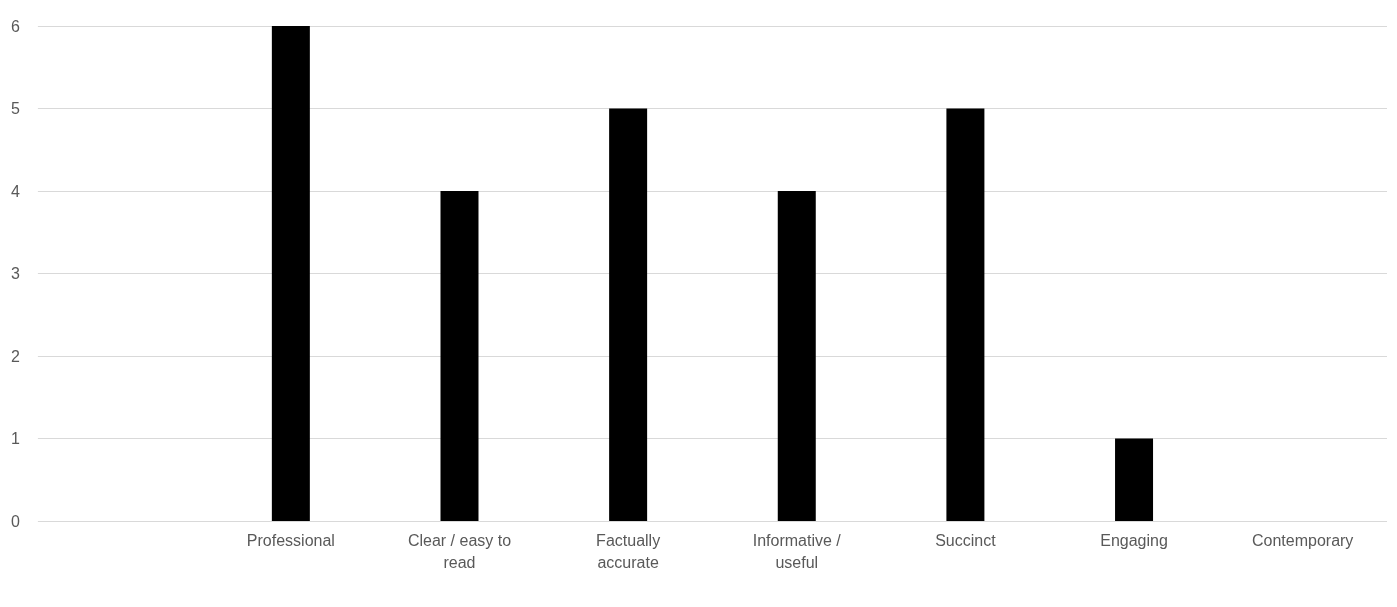 The height and width of the screenshot is (607, 1397). I want to click on x-tick-label: Clear / easy to read, so click(459, 551).